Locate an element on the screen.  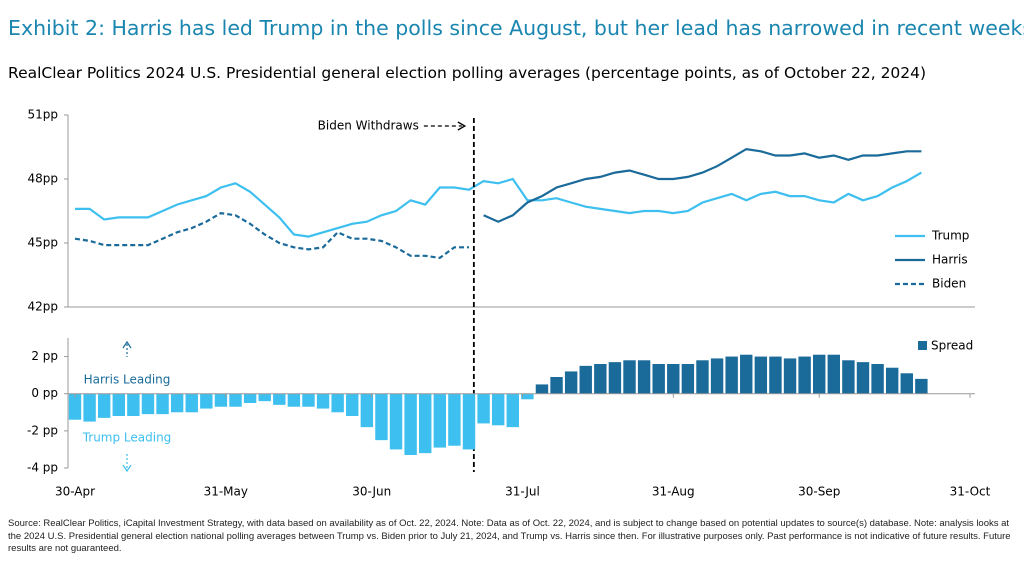
legend-label: Biden is located at coordinates (949, 284).